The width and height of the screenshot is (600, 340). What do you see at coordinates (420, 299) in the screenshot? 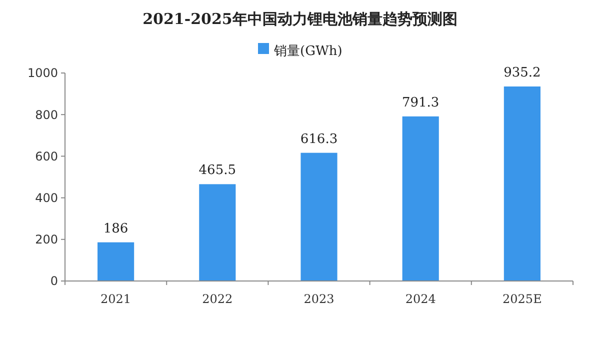
I see `x-tick-label: 2024` at bounding box center [420, 299].